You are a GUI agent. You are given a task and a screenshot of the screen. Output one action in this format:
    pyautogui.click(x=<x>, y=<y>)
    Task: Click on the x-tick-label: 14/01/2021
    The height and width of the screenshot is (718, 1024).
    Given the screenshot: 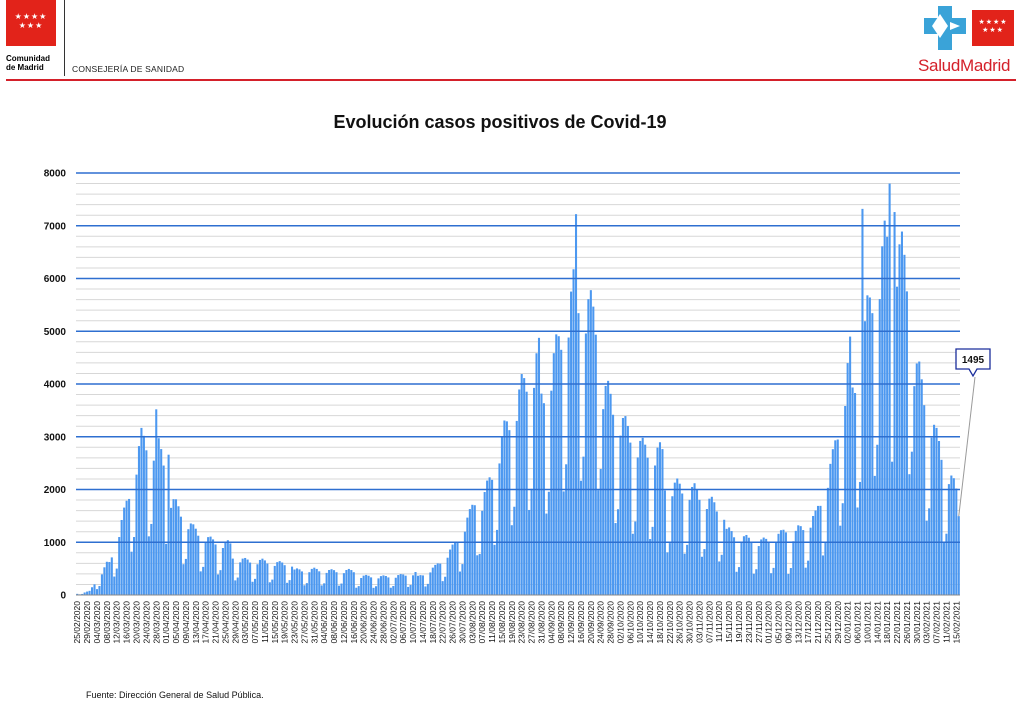 What is the action you would take?
    pyautogui.click(x=877, y=622)
    